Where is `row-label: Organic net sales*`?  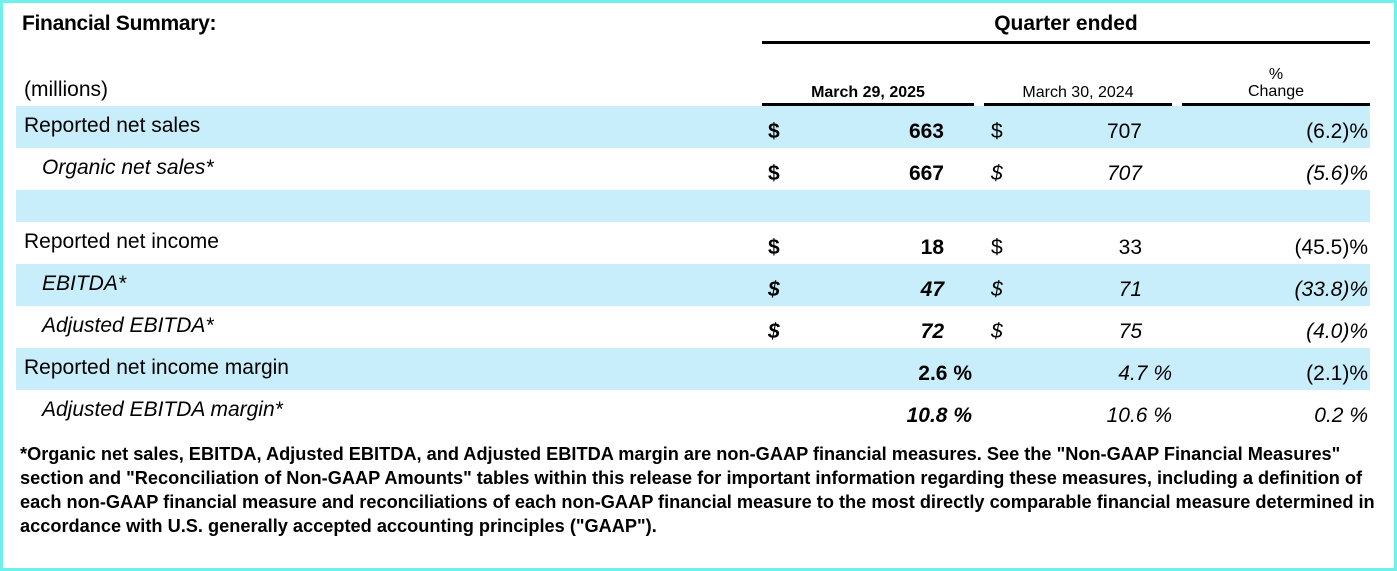
row-label: Organic net sales* is located at coordinates (128, 167).